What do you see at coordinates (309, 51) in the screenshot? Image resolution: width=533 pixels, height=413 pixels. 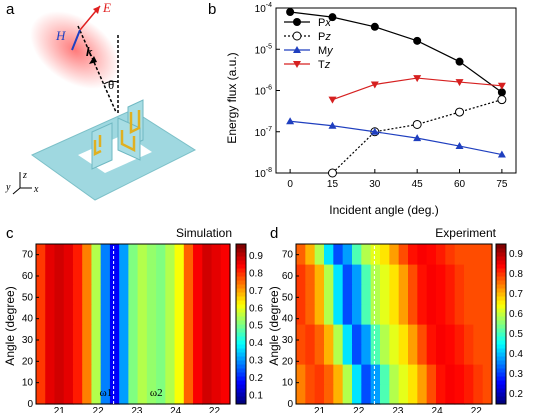 I see `legend-item: My` at bounding box center [309, 51].